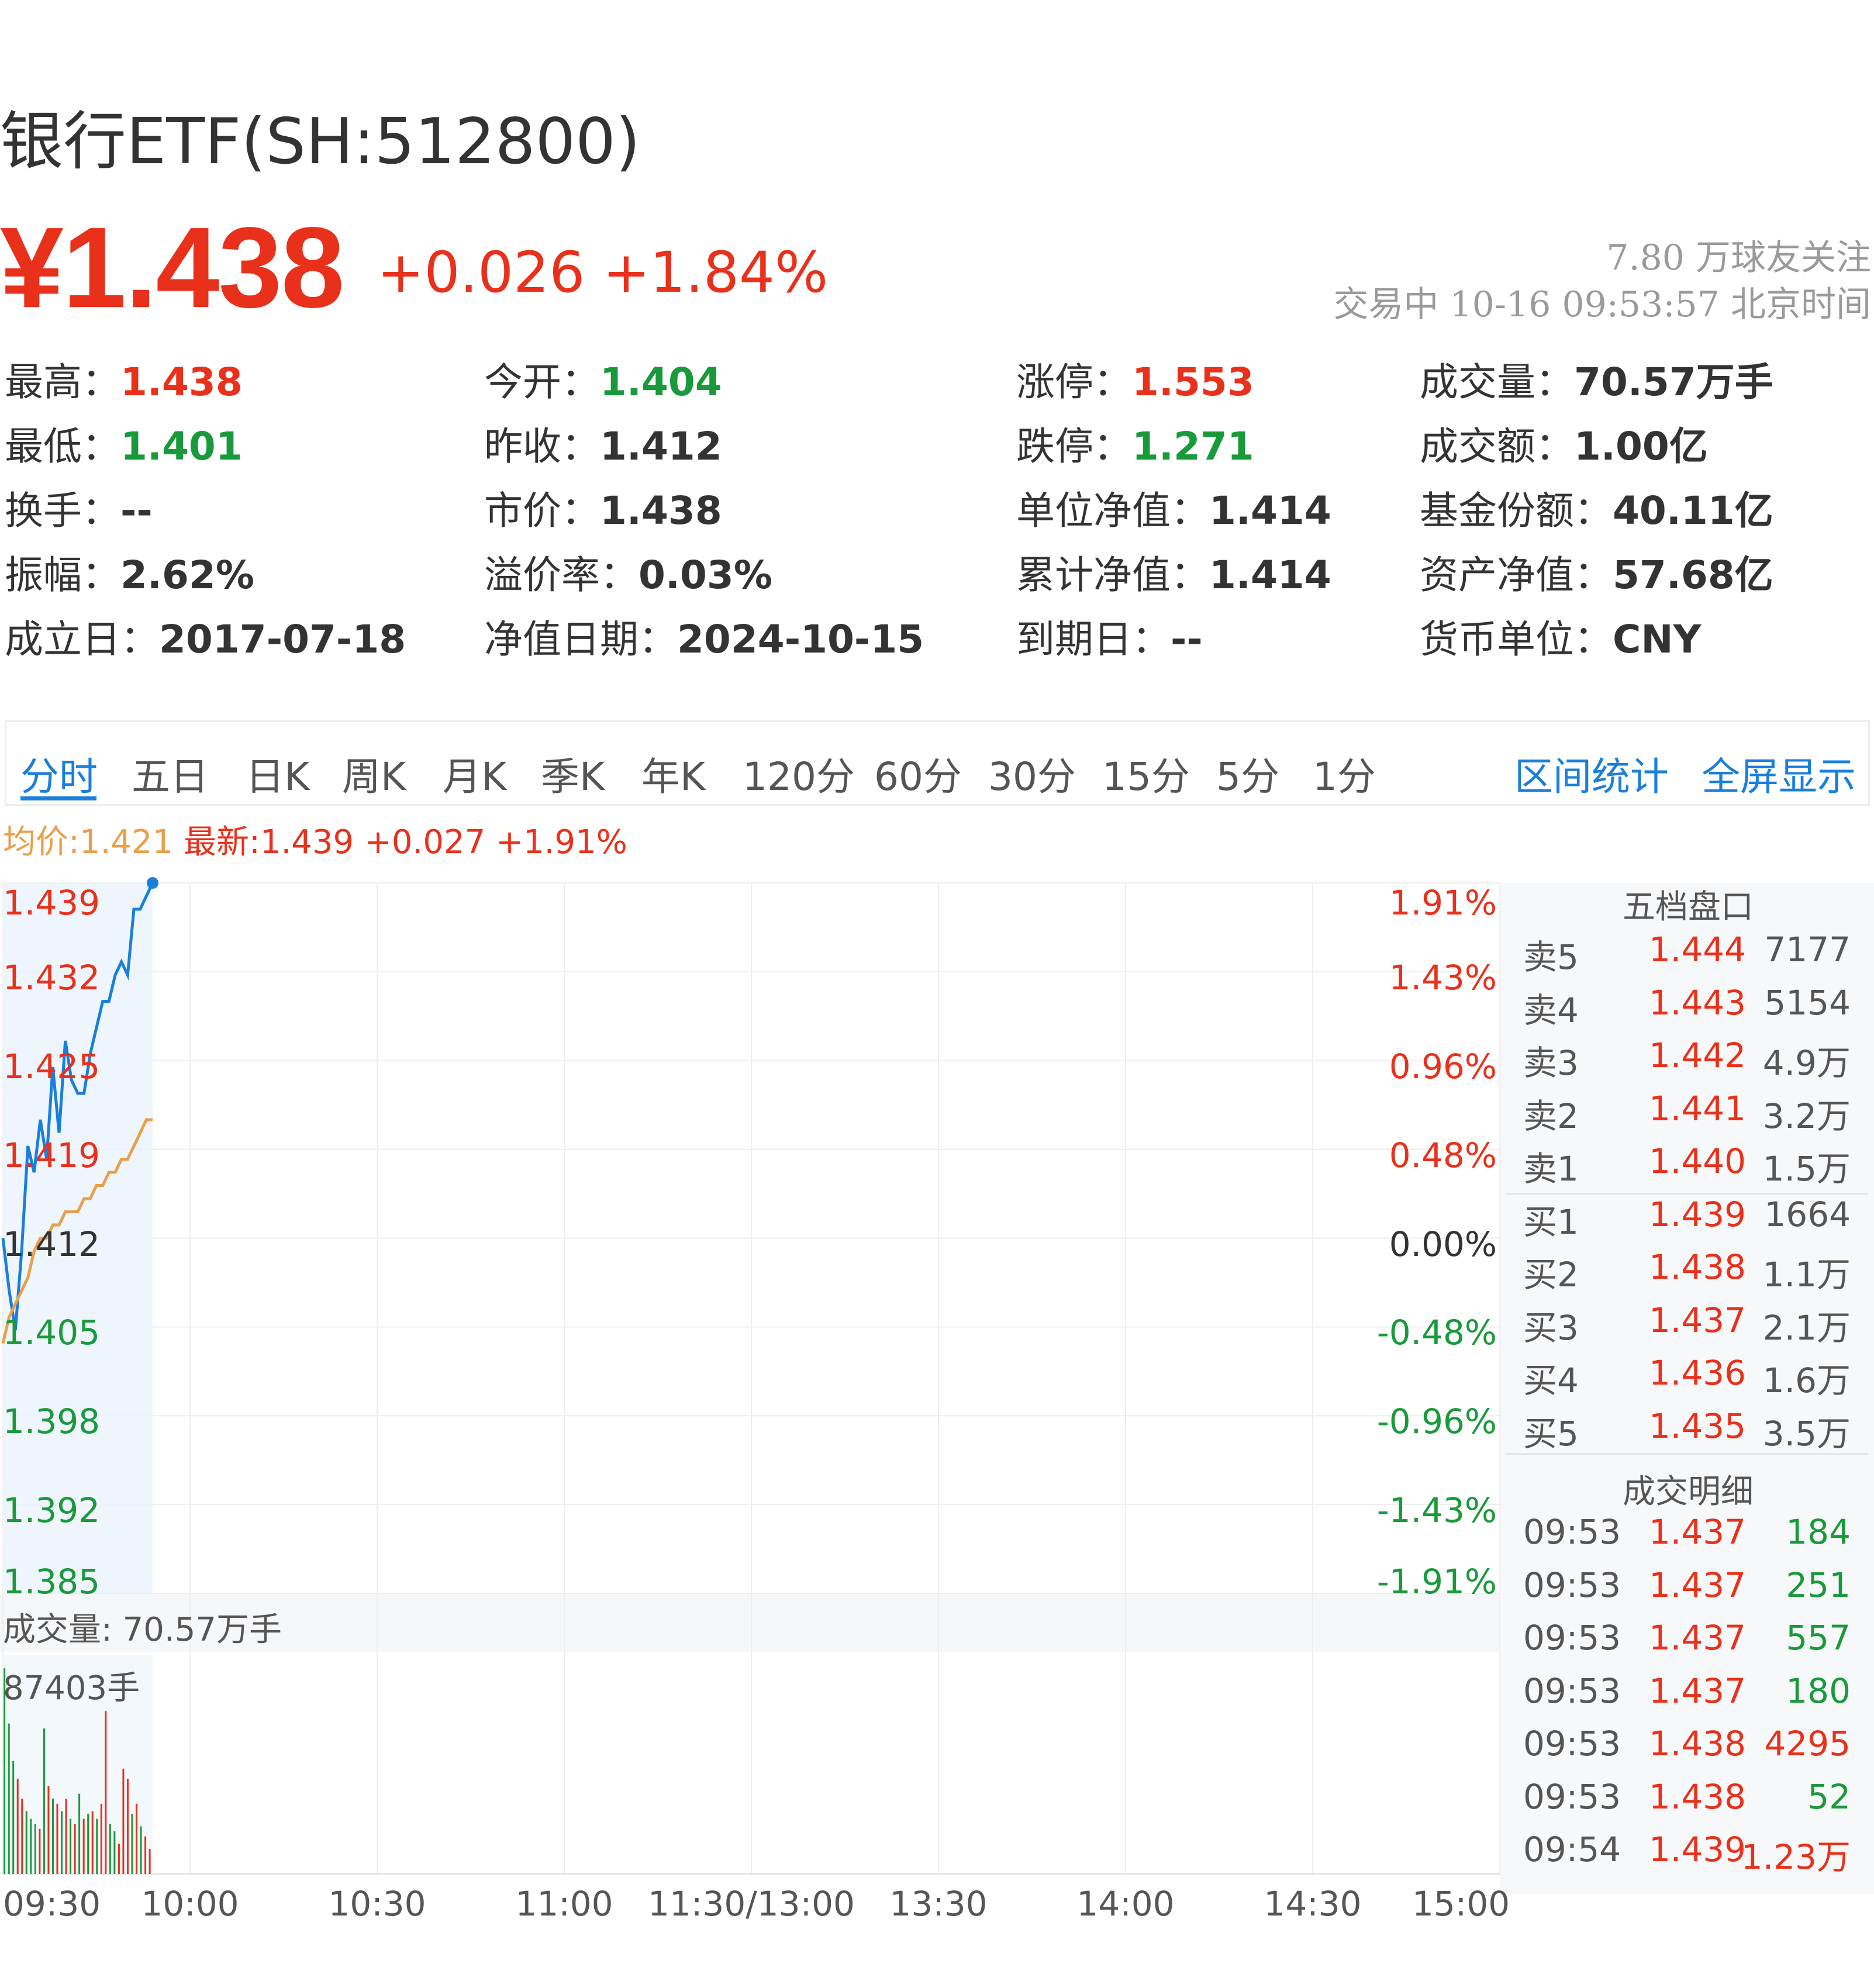 The width and height of the screenshot is (1874, 1988). I want to click on avg-price-label: 均价:1.421, so click(89, 842).